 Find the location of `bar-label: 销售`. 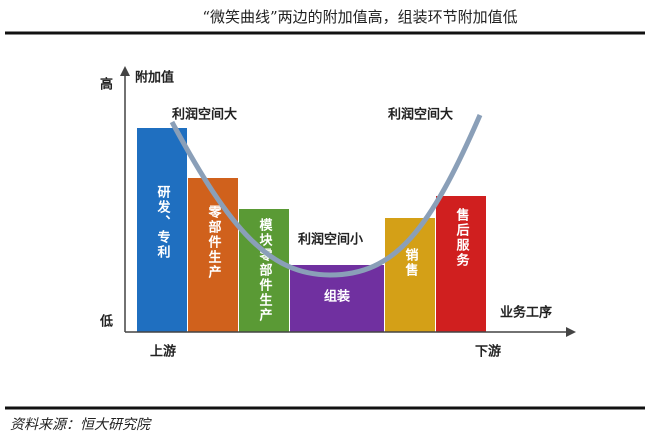

bar-label: 销售 is located at coordinates (411, 262).